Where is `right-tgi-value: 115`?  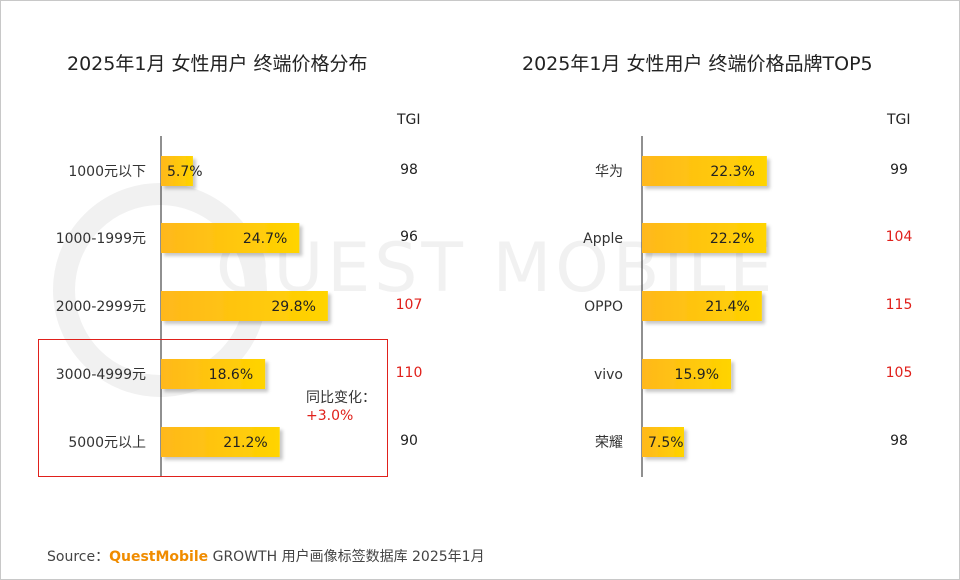
right-tgi-value: 115 is located at coordinates (899, 305).